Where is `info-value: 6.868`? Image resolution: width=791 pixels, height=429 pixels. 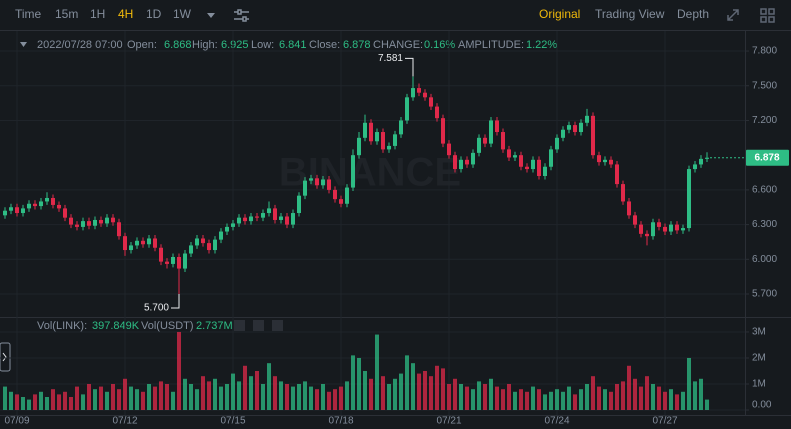
info-value: 6.868 is located at coordinates (178, 45).